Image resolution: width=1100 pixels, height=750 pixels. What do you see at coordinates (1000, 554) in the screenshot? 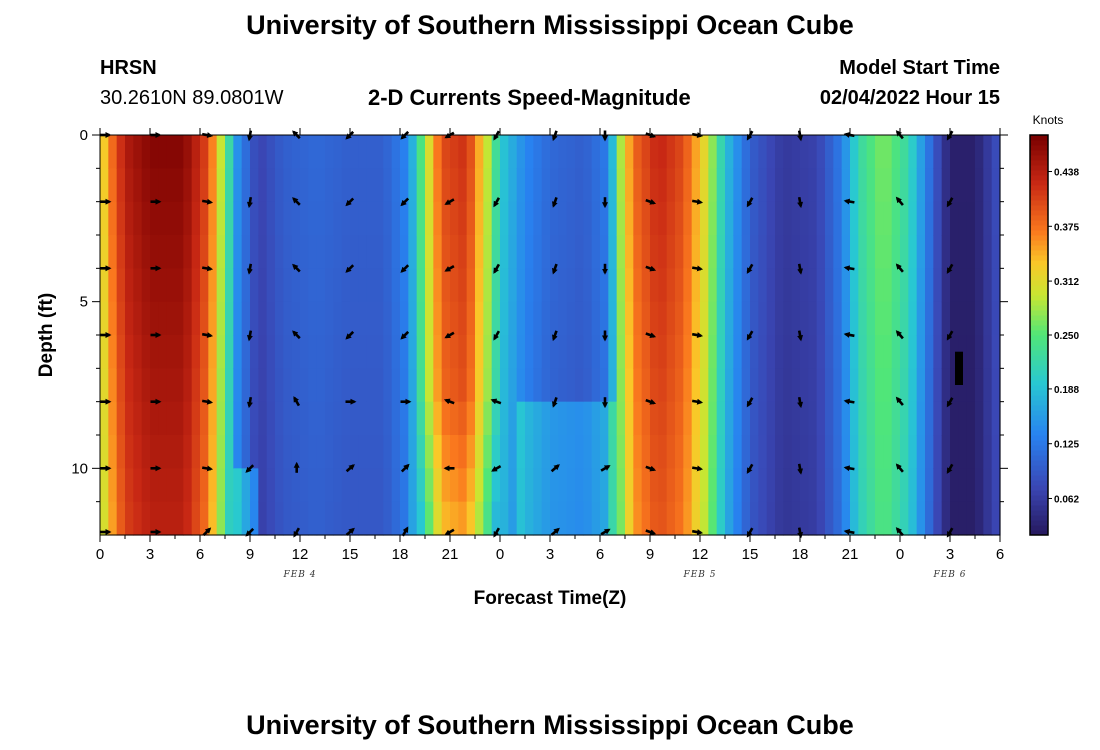
I see `x-tick-label: 6` at bounding box center [1000, 554].